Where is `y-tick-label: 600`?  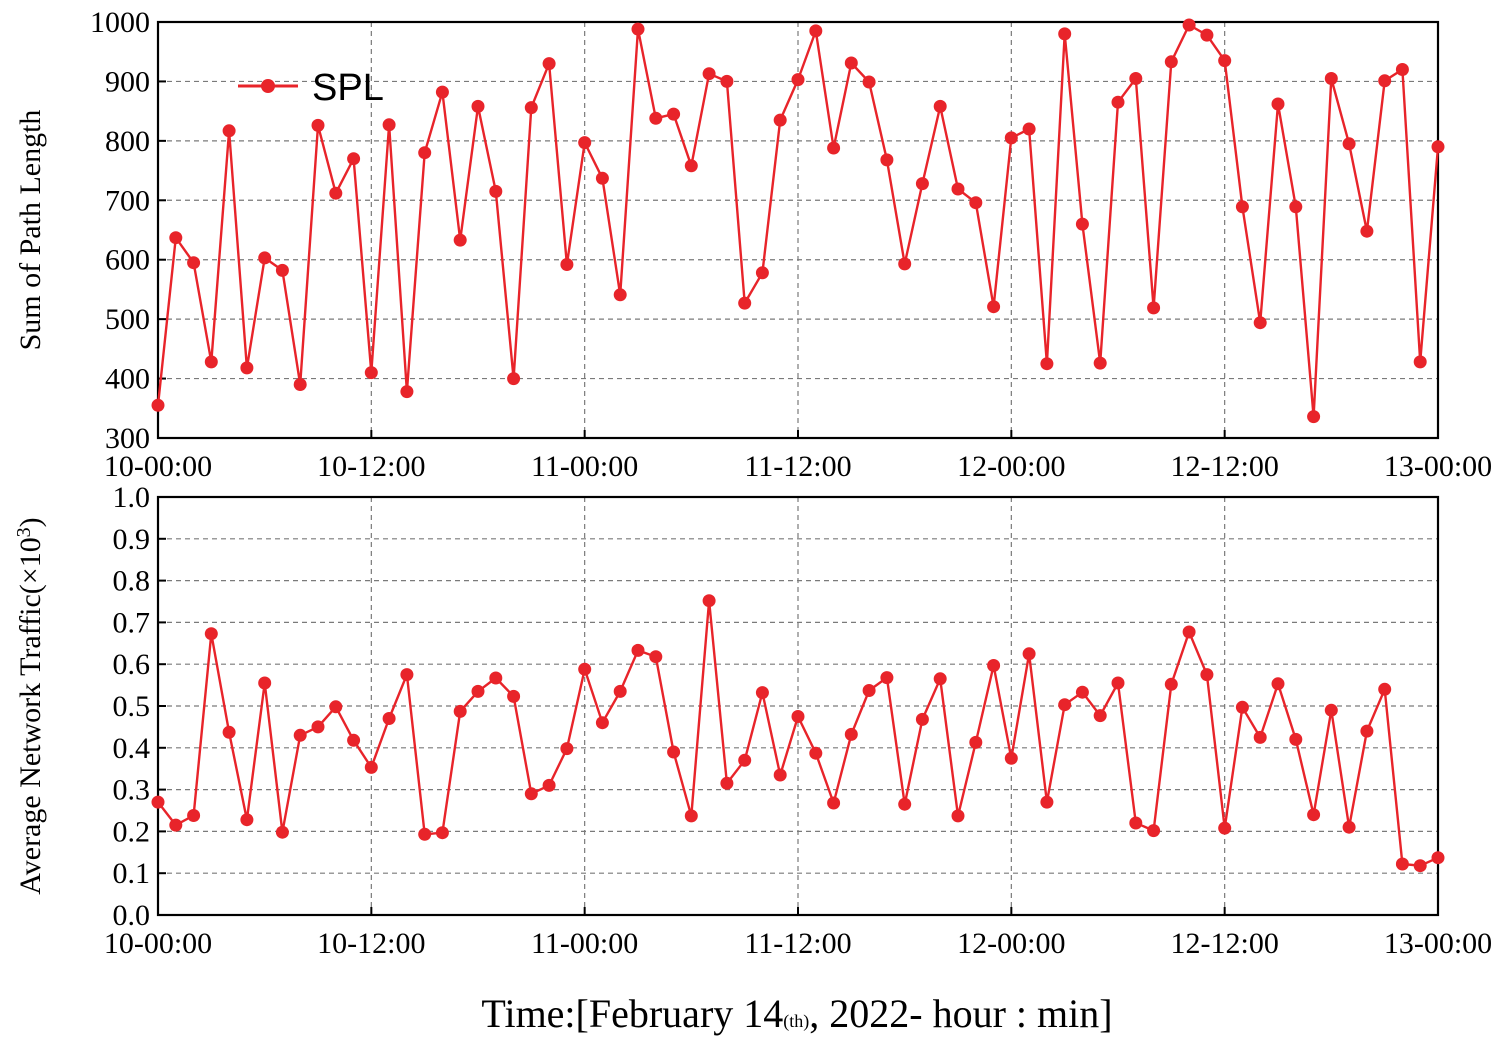 y-tick-label: 600 is located at coordinates (127, 260).